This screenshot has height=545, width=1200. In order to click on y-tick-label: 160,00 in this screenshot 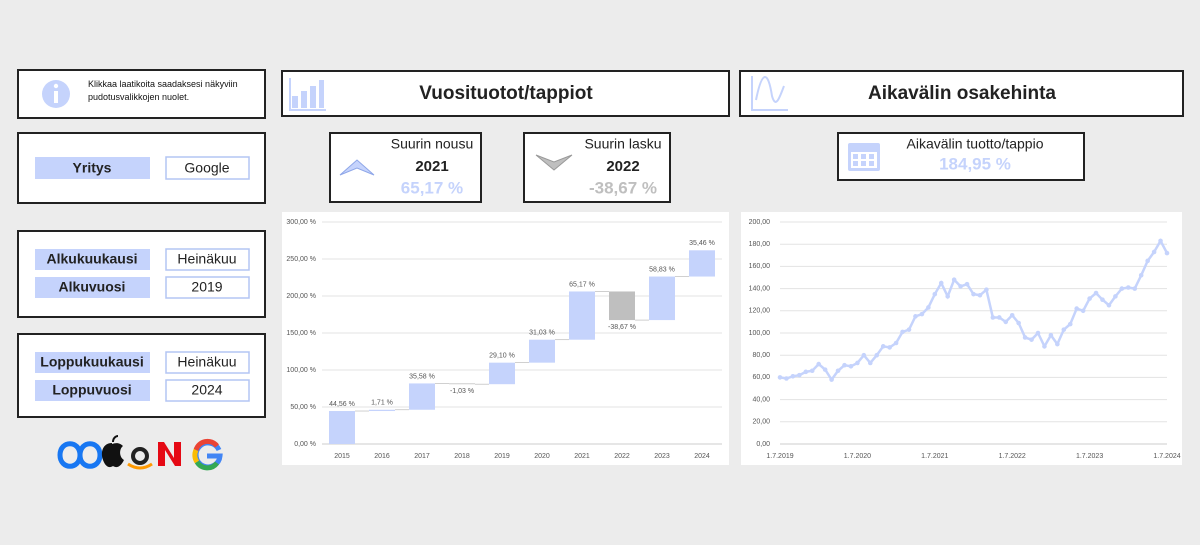, I will do `click(760, 266)`.